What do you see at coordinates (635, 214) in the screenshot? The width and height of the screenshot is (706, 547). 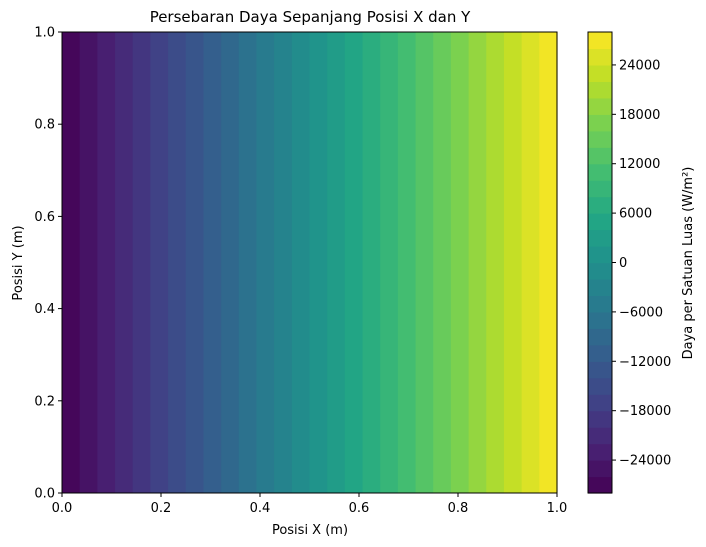 I see `colorbar-tick-label: 6000` at bounding box center [635, 214].